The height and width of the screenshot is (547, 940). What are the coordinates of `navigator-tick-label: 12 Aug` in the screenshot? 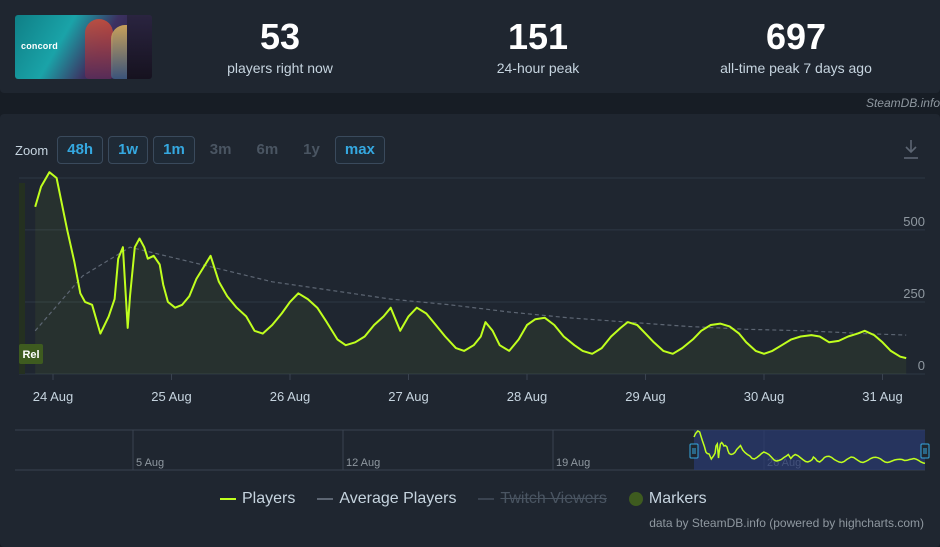 It's located at (363, 463).